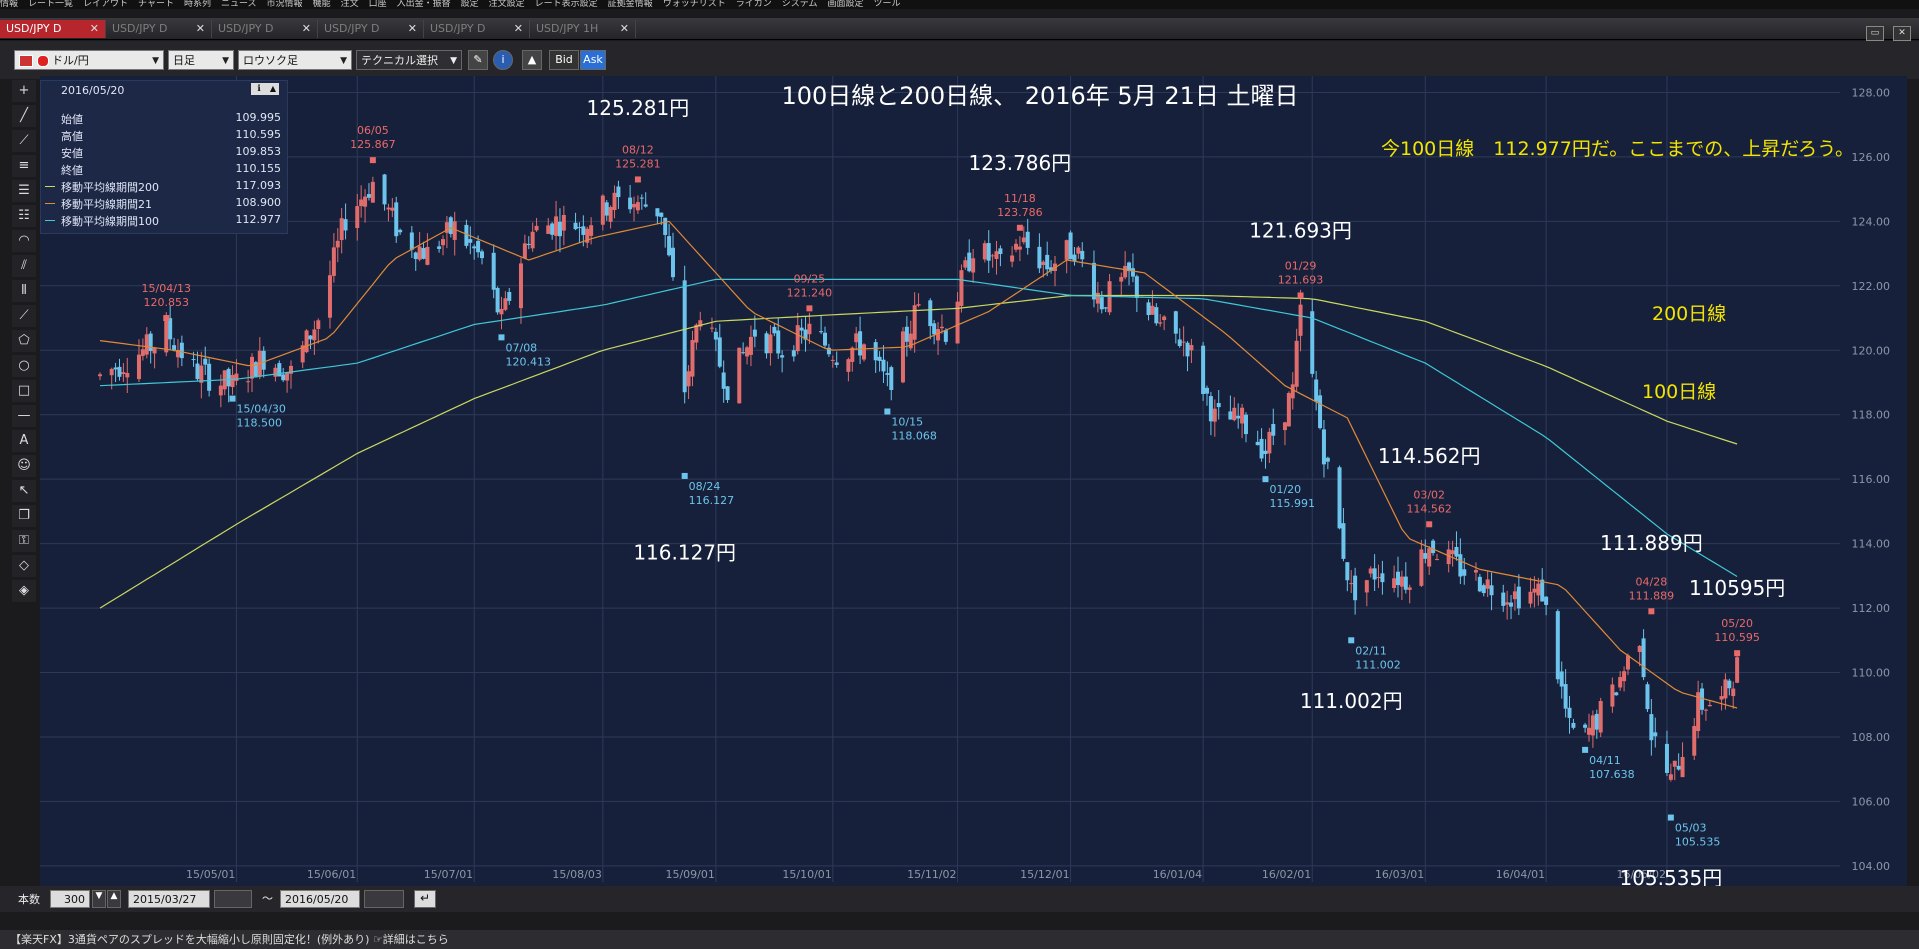  Describe the element at coordinates (564, 60) in the screenshot. I see `bid-button: Bid` at that location.